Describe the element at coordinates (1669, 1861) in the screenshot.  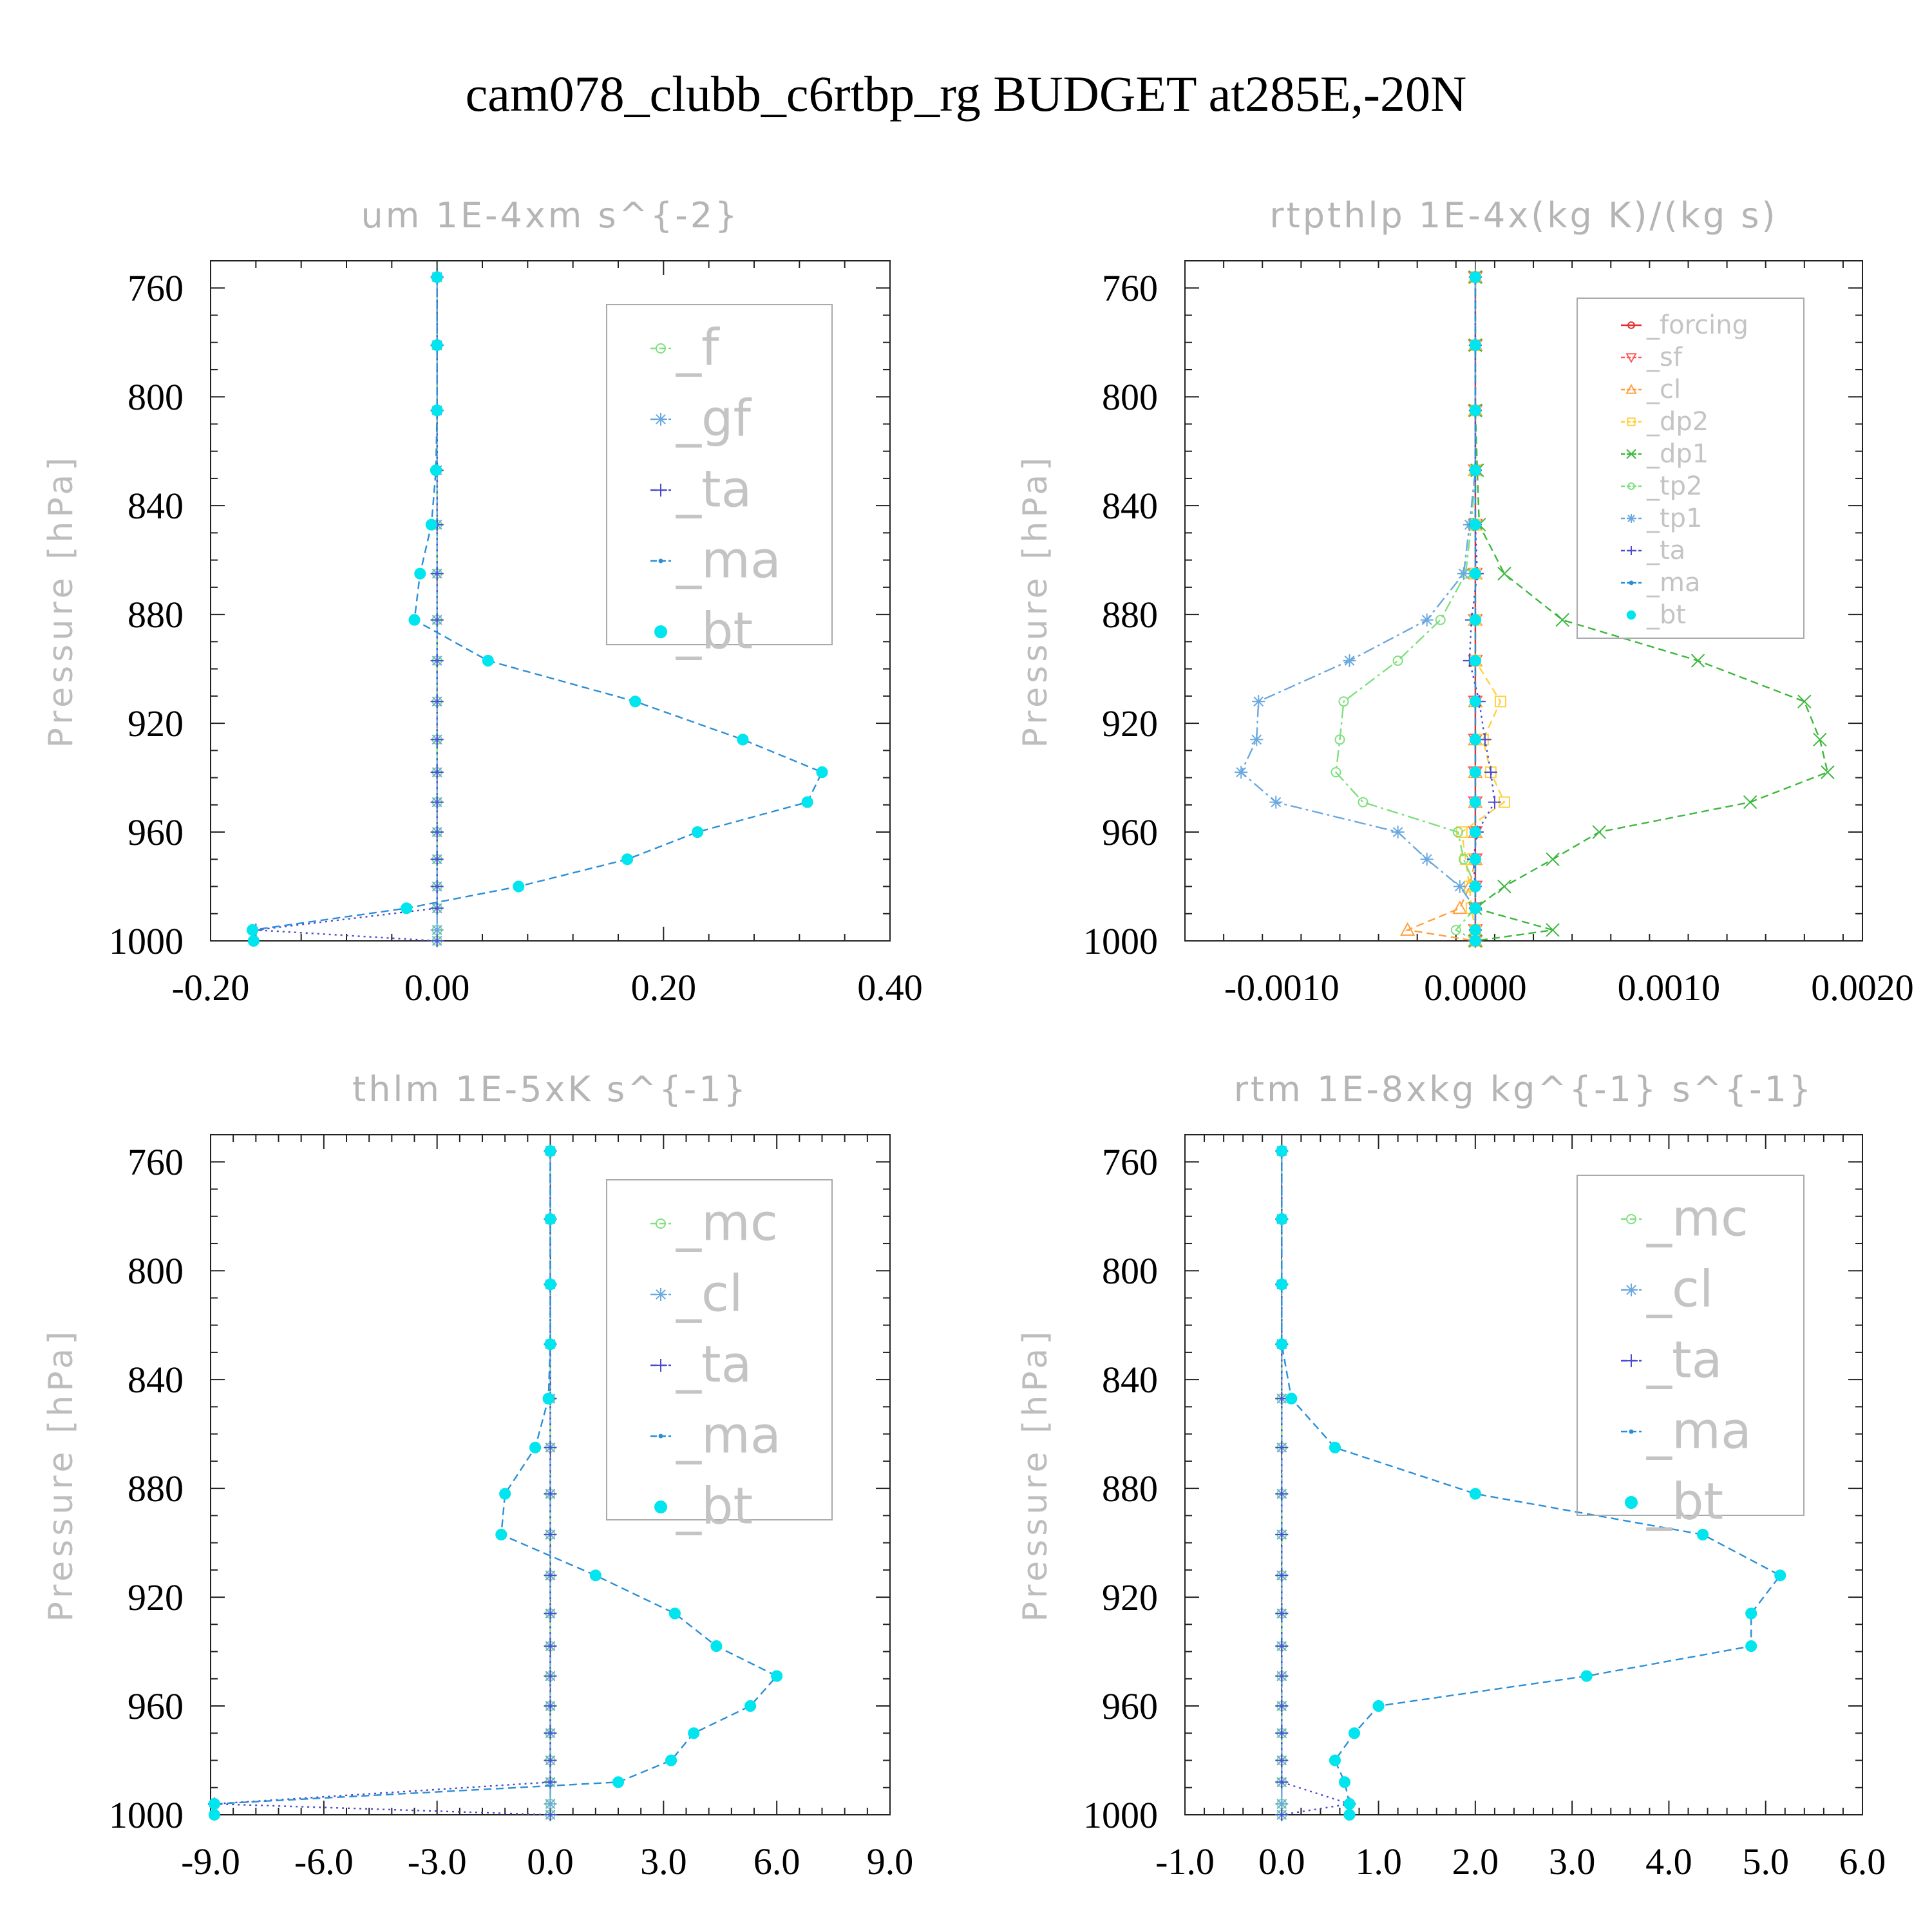
I see `x-tick-label: 4.0` at that location.